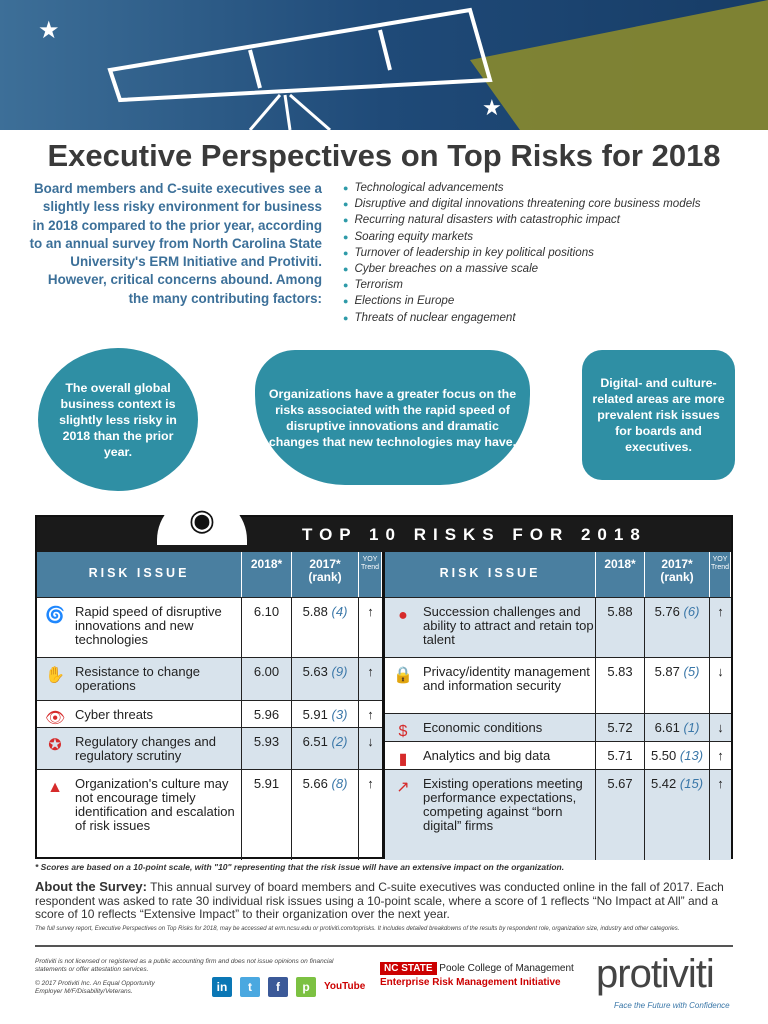 This screenshot has width=768, height=1024. I want to click on table-row: 👁 Cyber threats 5.96 5.91 (3) ↑, so click(209, 713).